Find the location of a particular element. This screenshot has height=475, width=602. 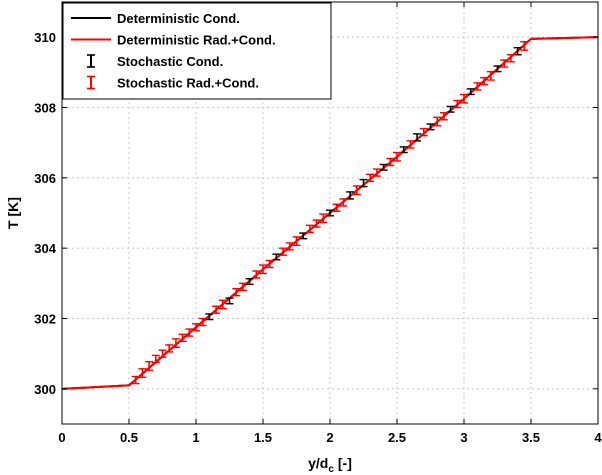

y-tick-label: 306 is located at coordinates (45, 178).